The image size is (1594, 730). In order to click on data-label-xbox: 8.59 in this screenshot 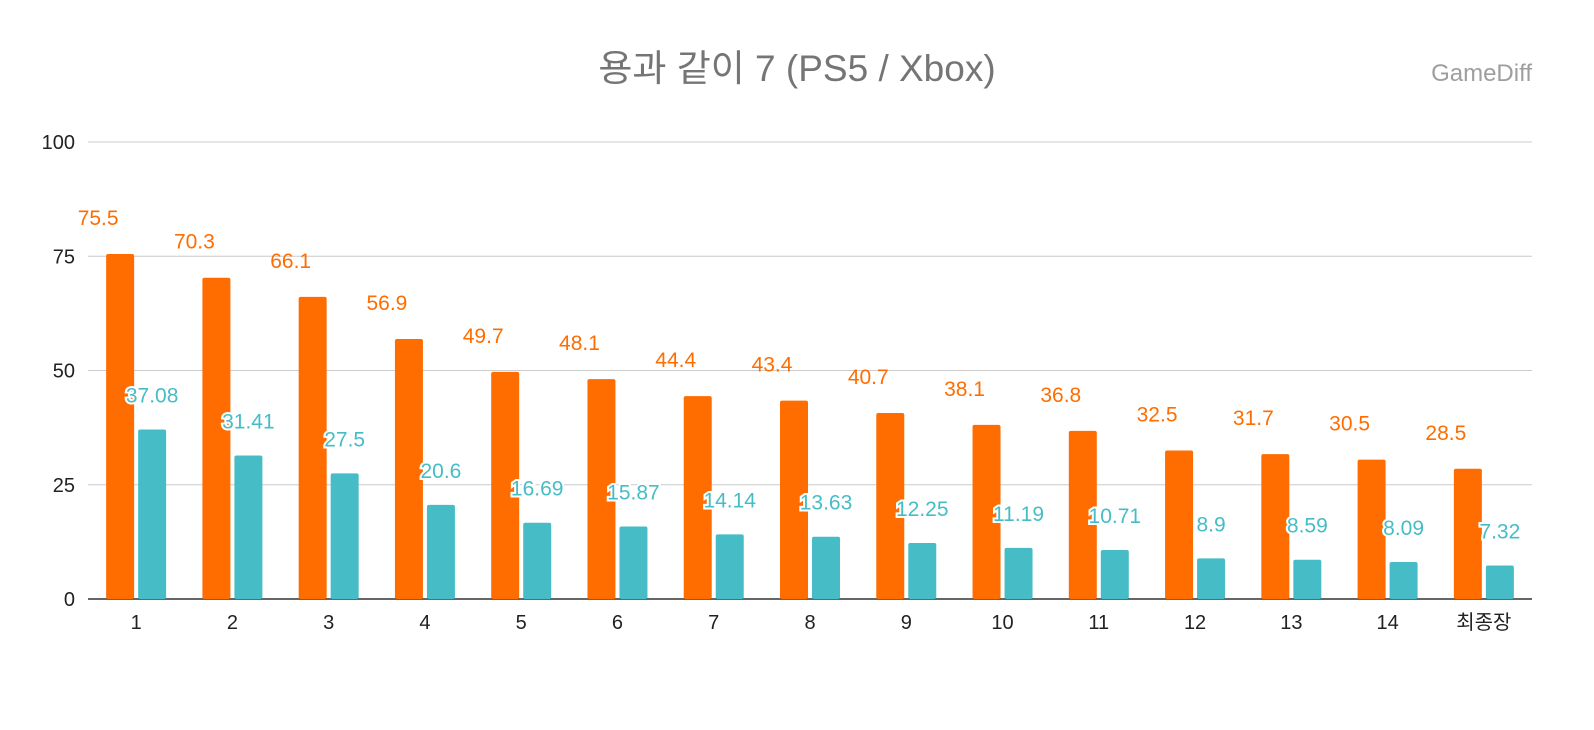, I will do `click(1307, 526)`.